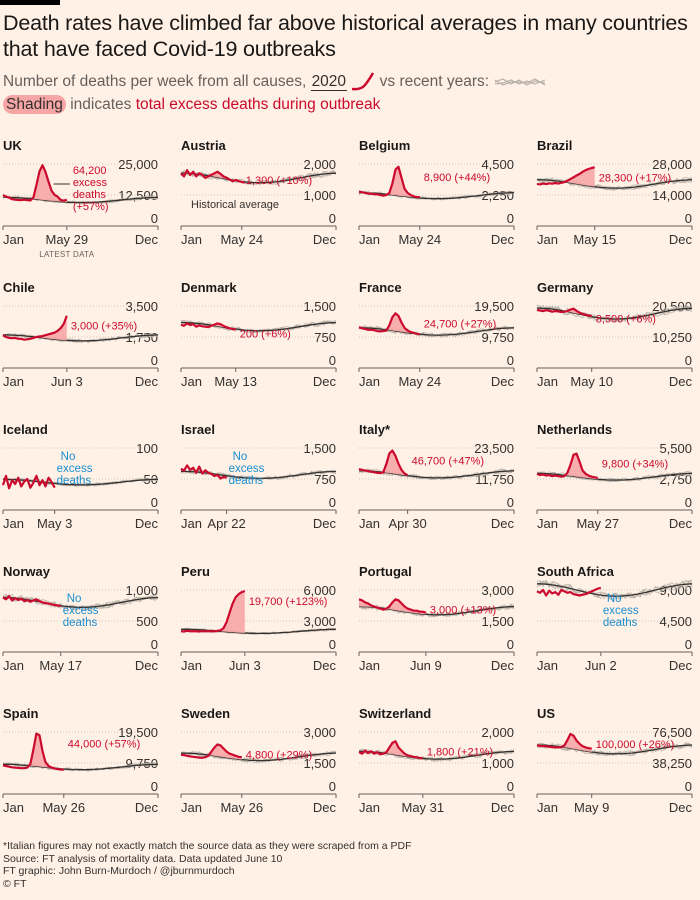 The image size is (700, 900). Describe the element at coordinates (325, 337) in the screenshot. I see `y-tick-label: 750` at that location.